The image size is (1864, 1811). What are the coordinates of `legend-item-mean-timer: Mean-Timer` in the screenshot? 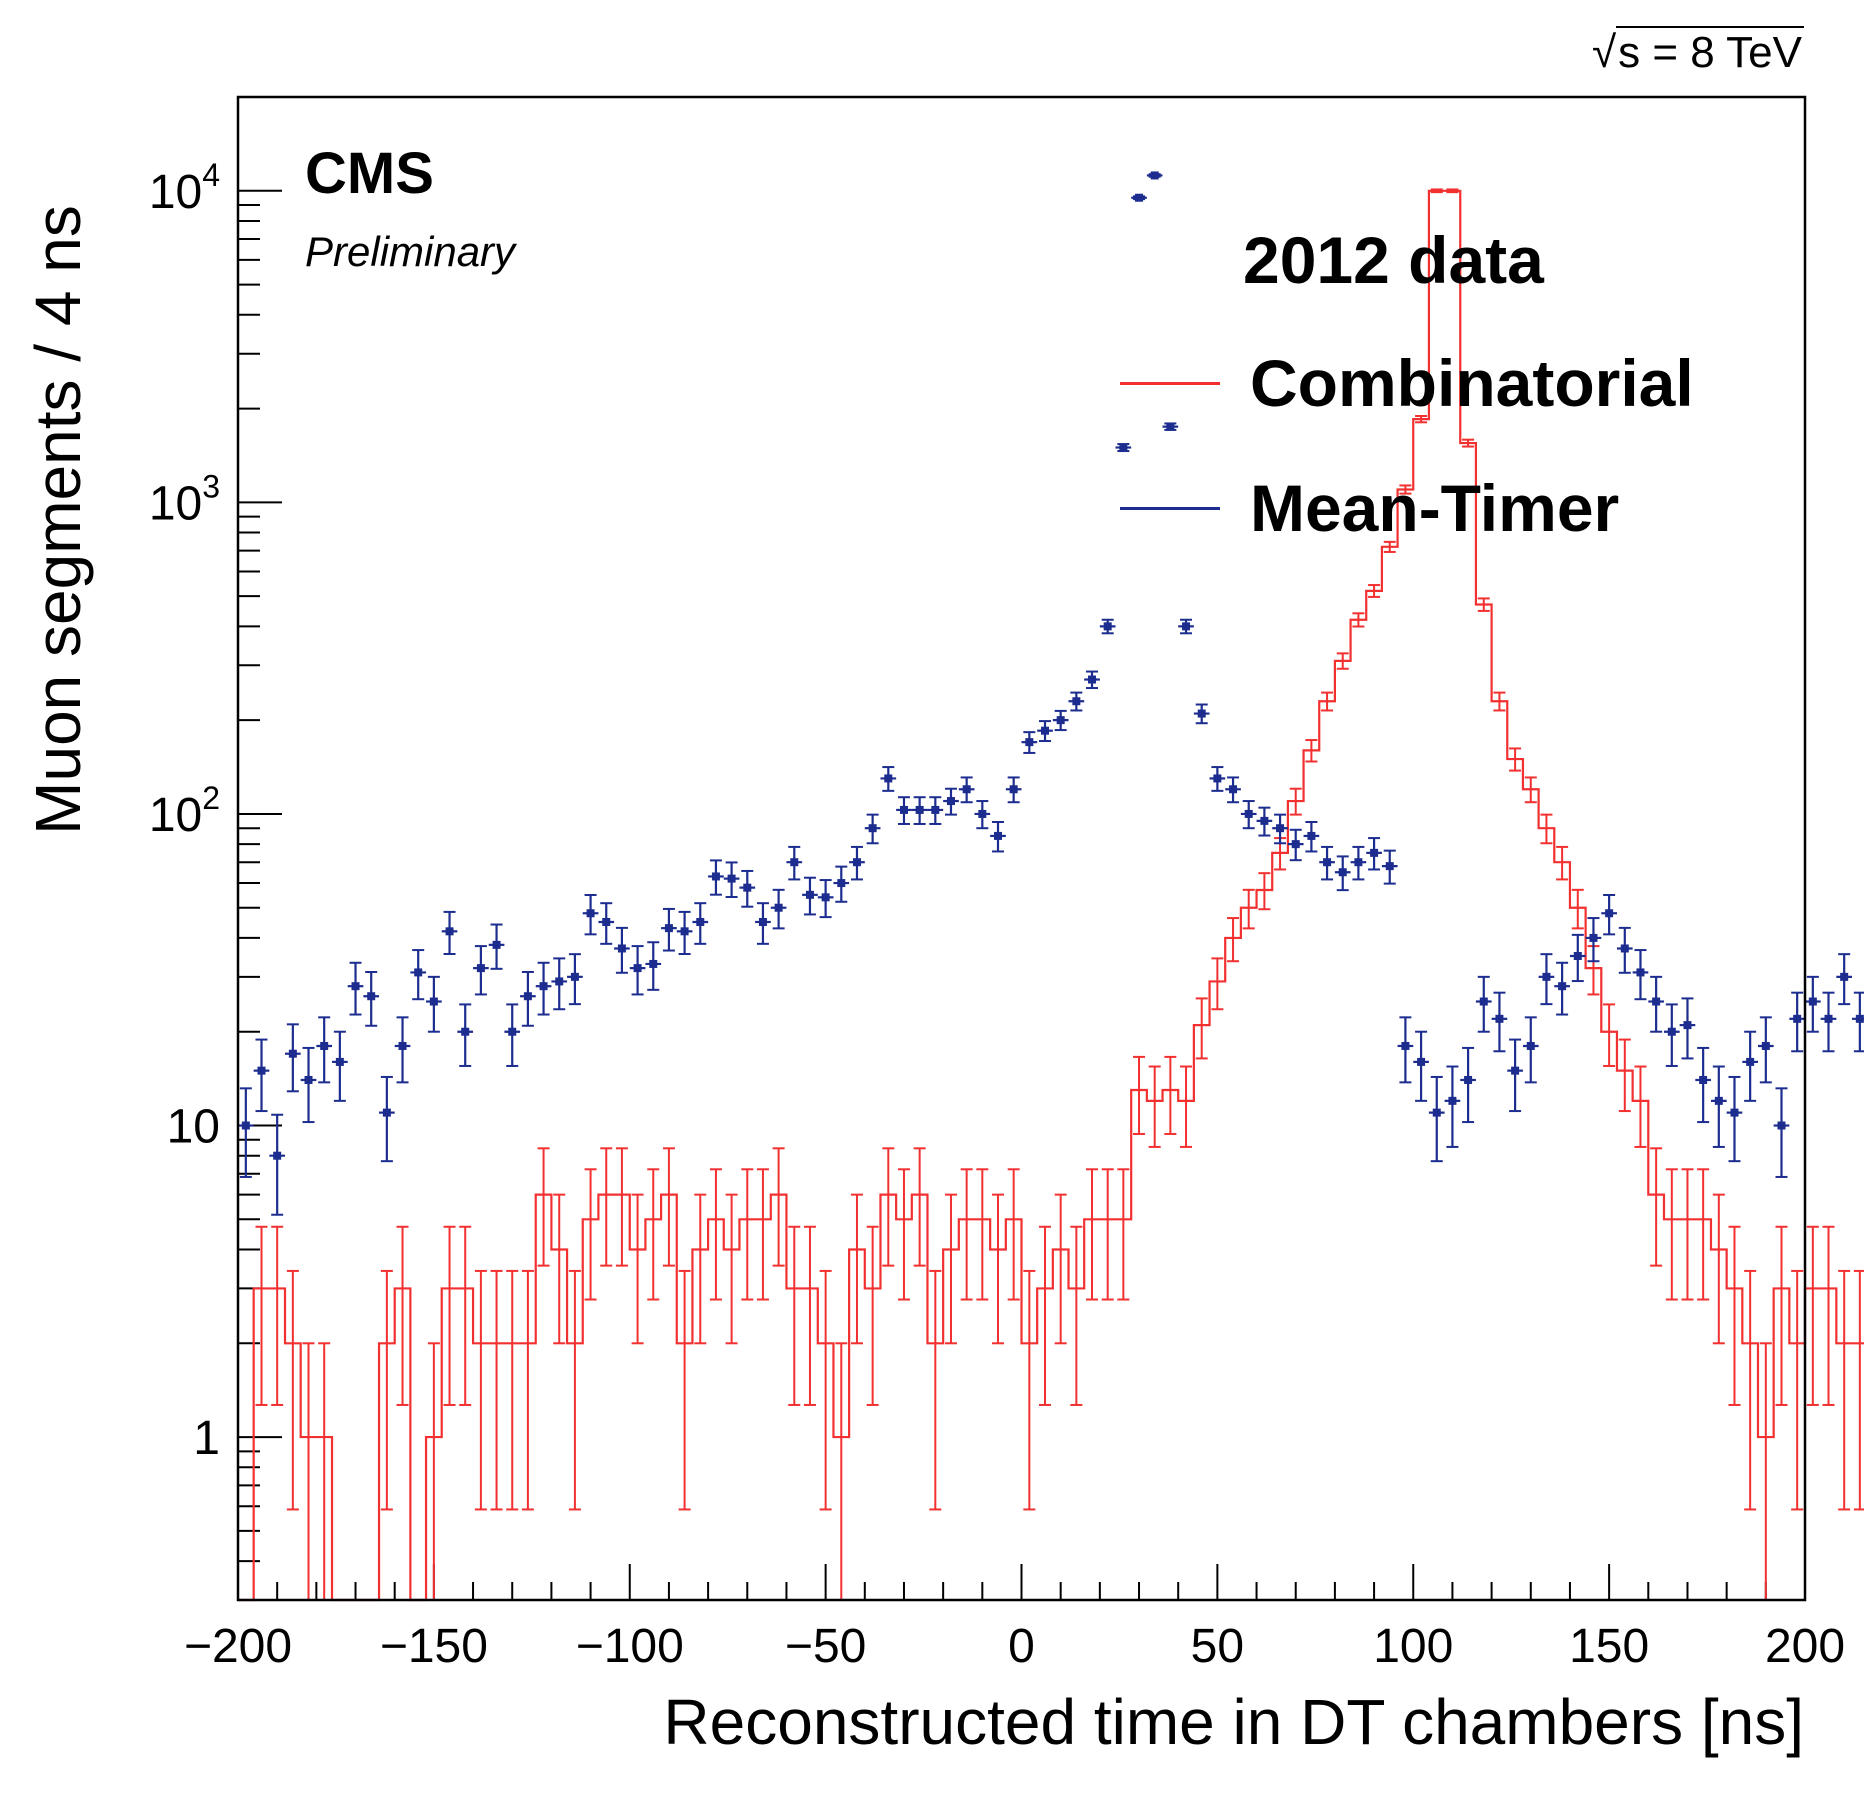 It's located at (1369, 508).